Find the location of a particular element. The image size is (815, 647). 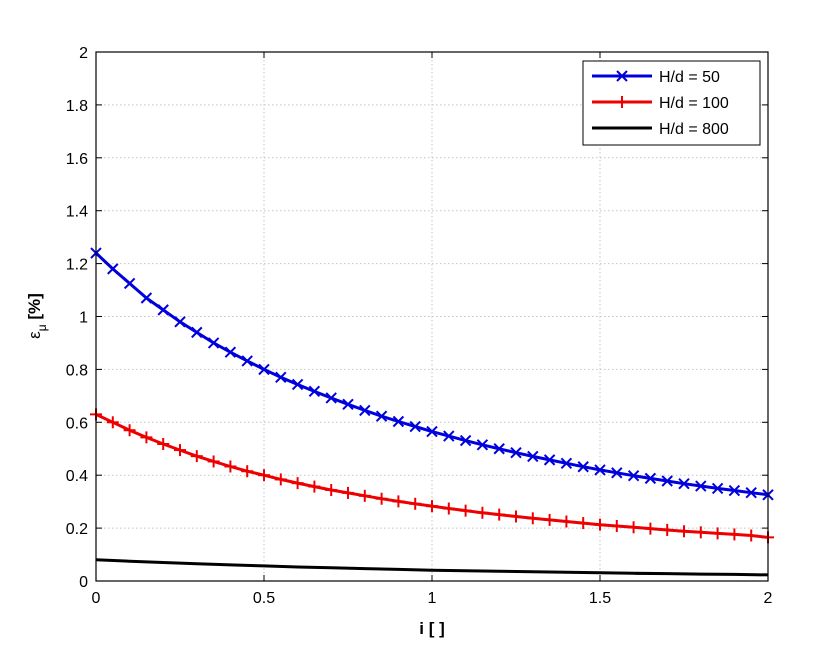

y-tick-label: 1.6 is located at coordinates (77, 159).